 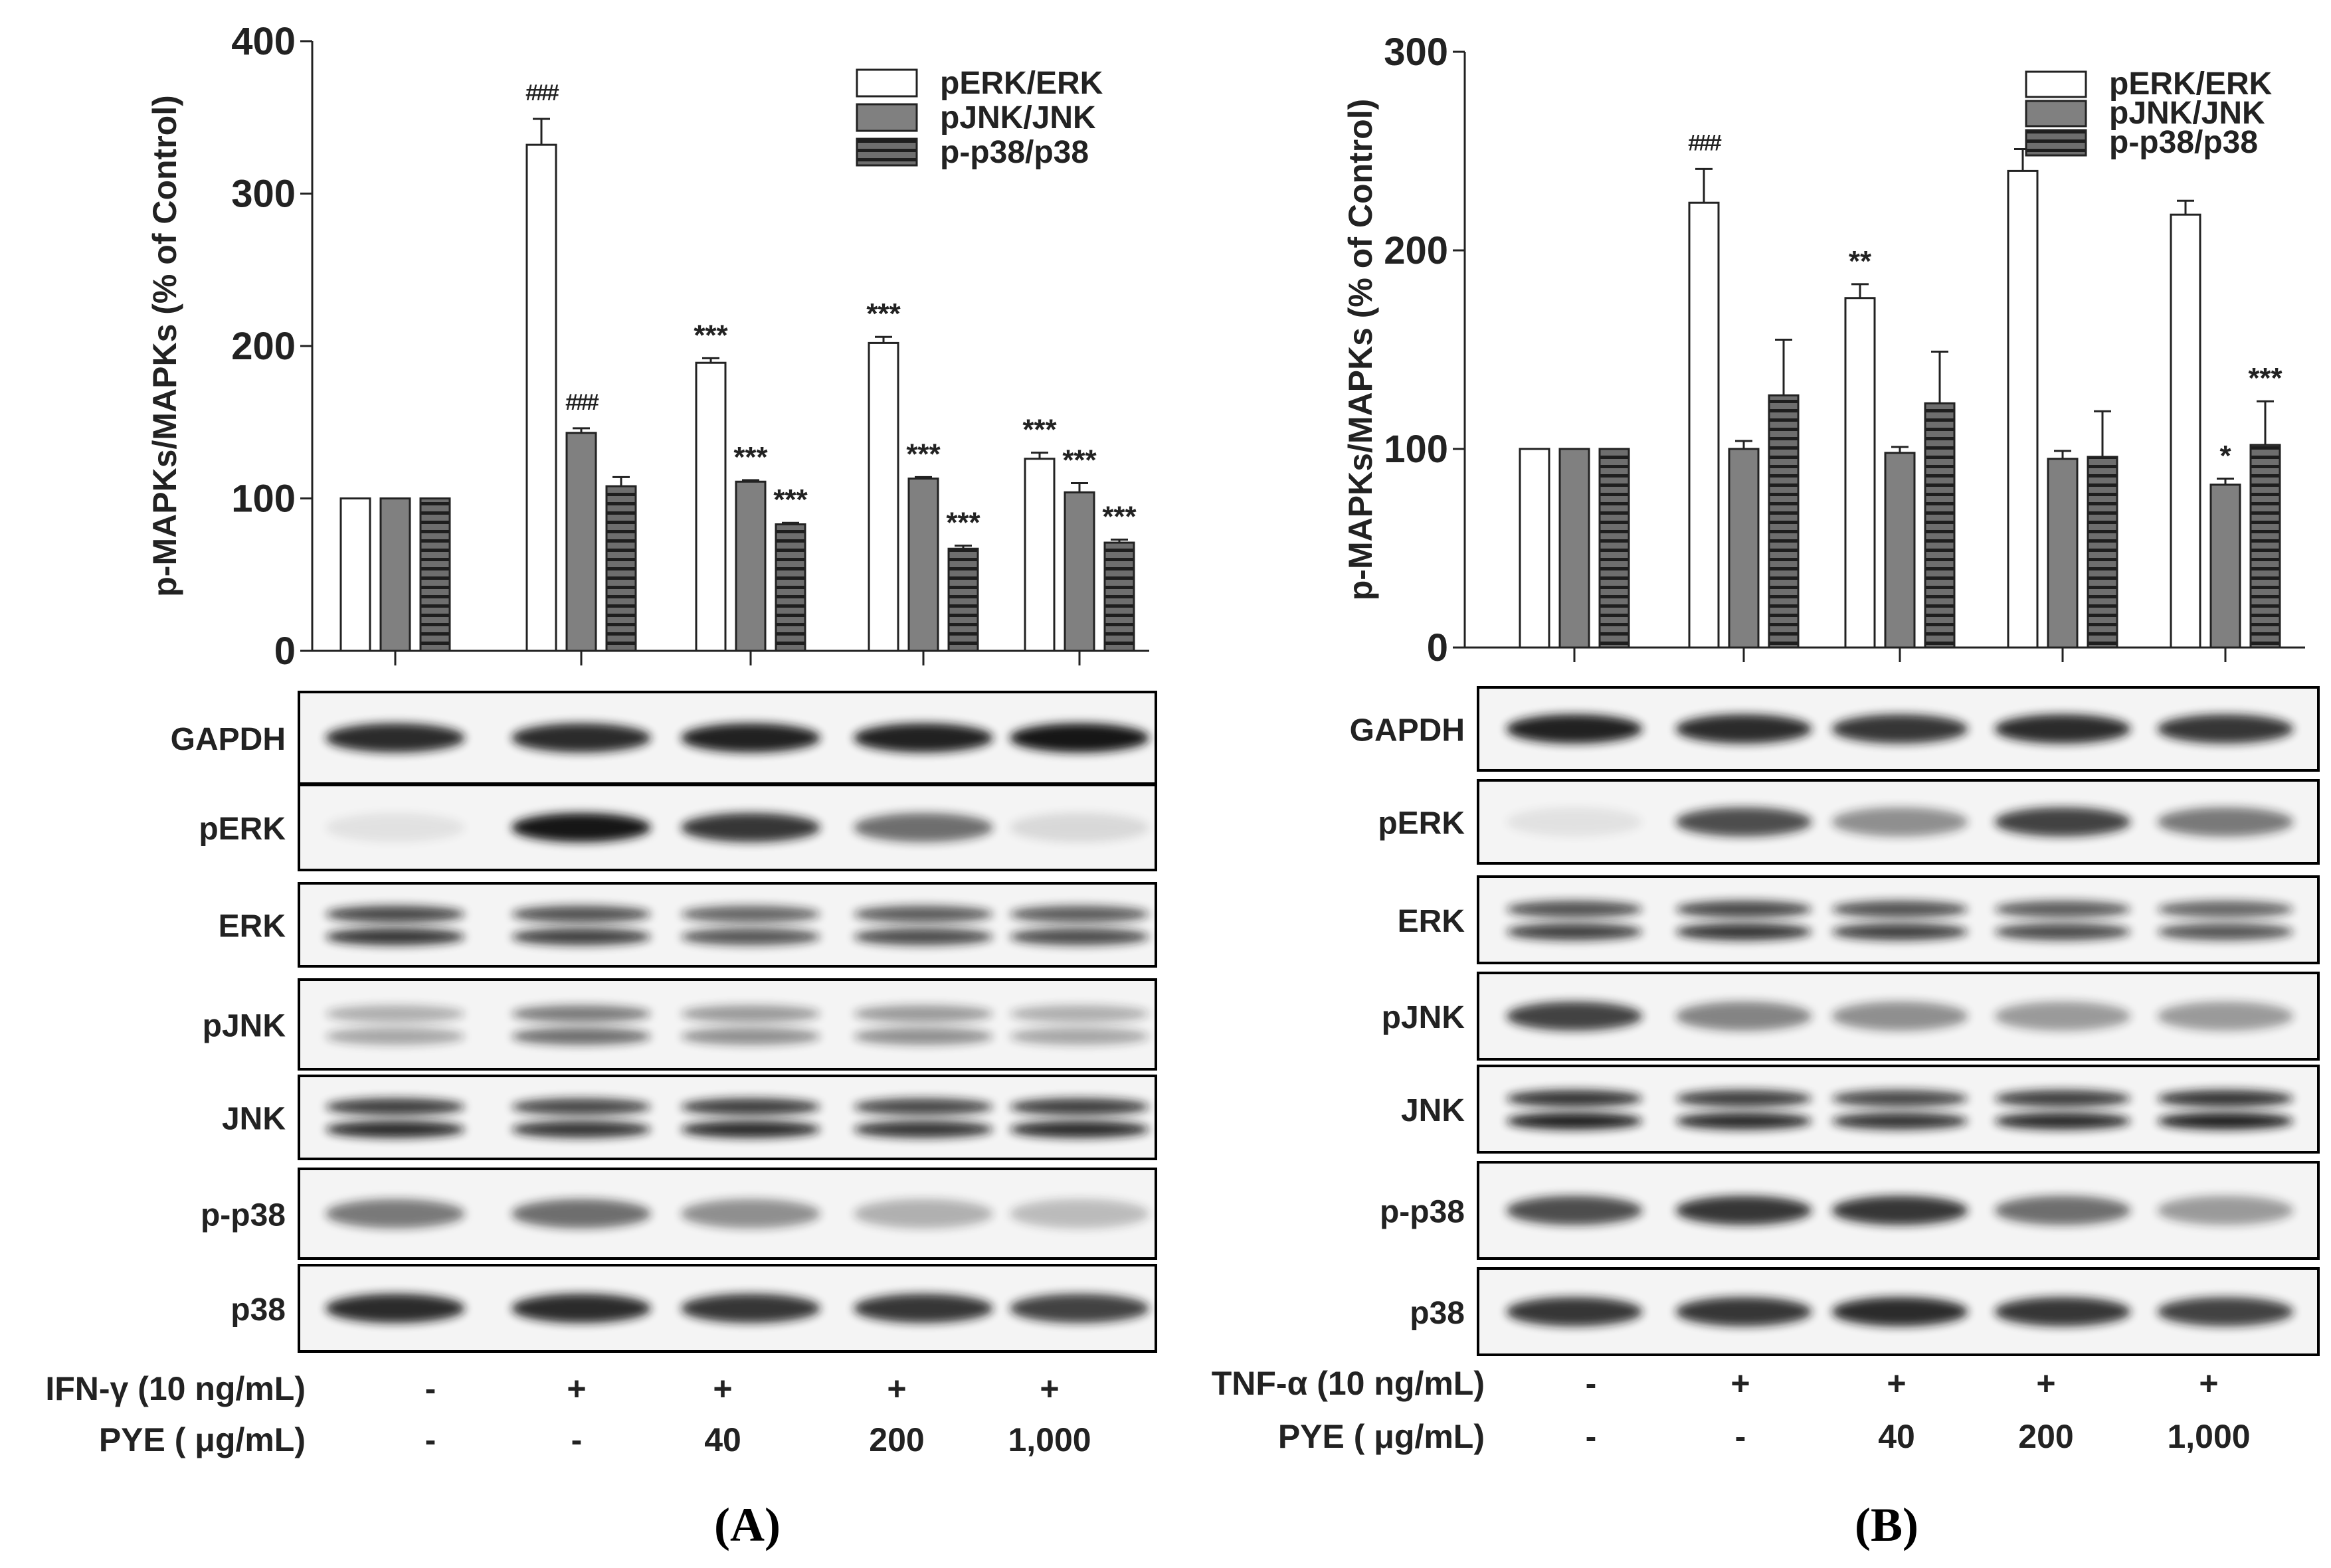 What do you see at coordinates (1021, 83) in the screenshot?
I see `legend-label: pERK/ERK` at bounding box center [1021, 83].